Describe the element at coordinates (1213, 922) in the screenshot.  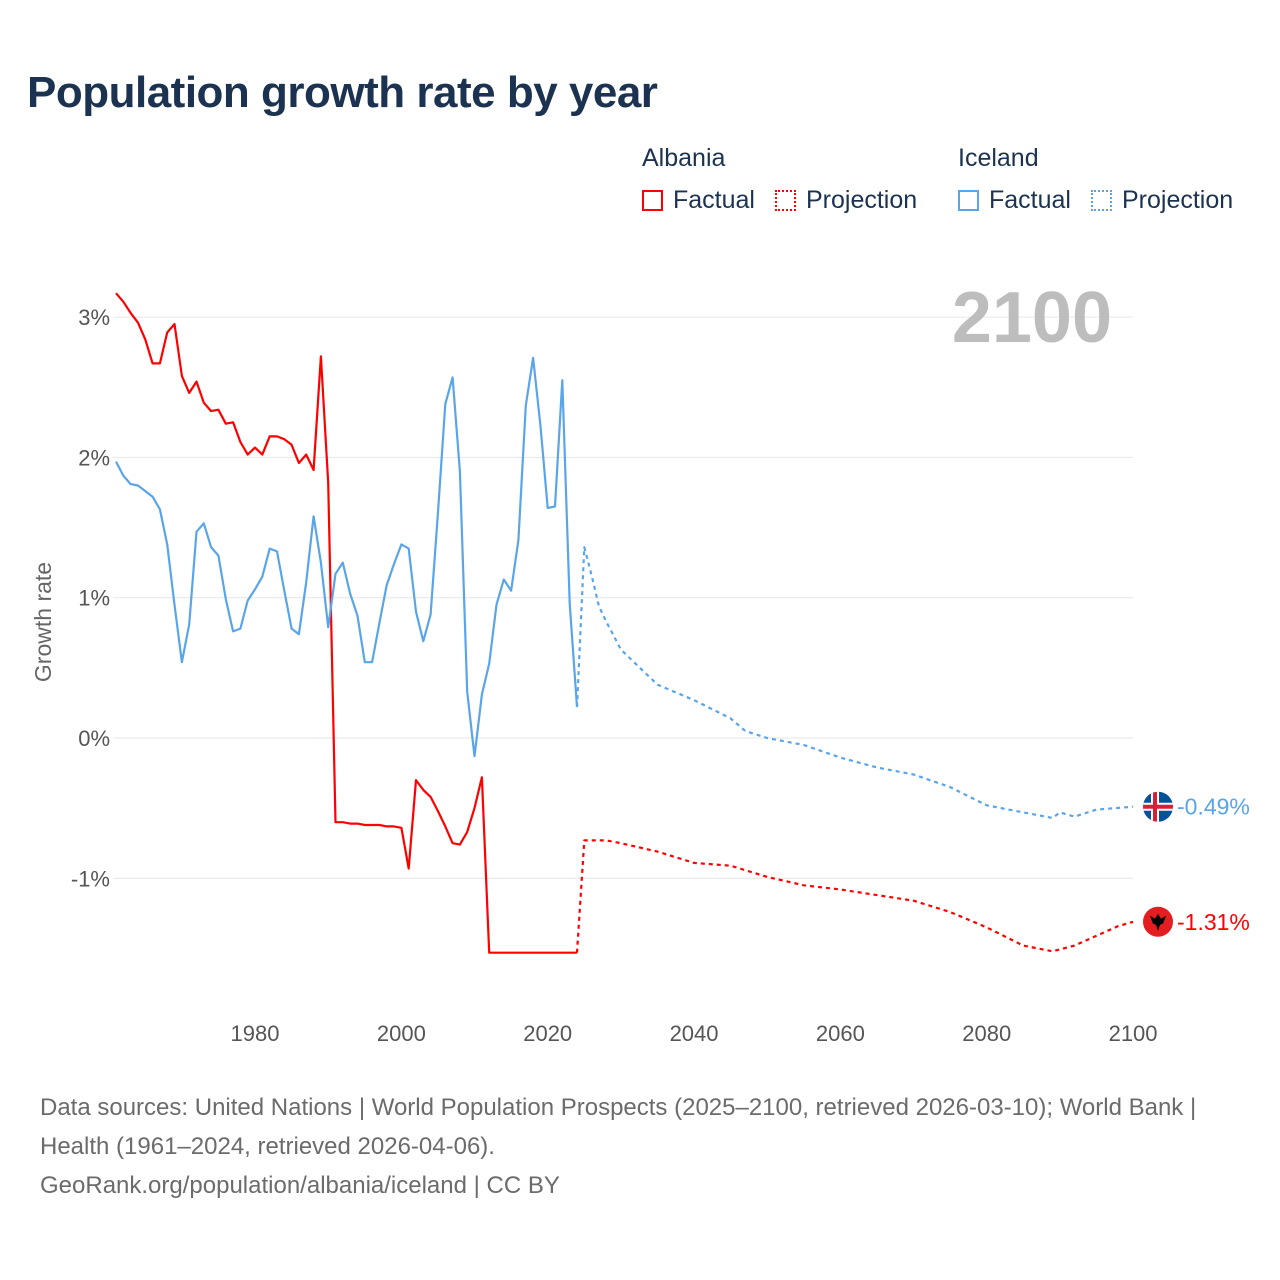
I see `end-value-label: -1.31%` at that location.